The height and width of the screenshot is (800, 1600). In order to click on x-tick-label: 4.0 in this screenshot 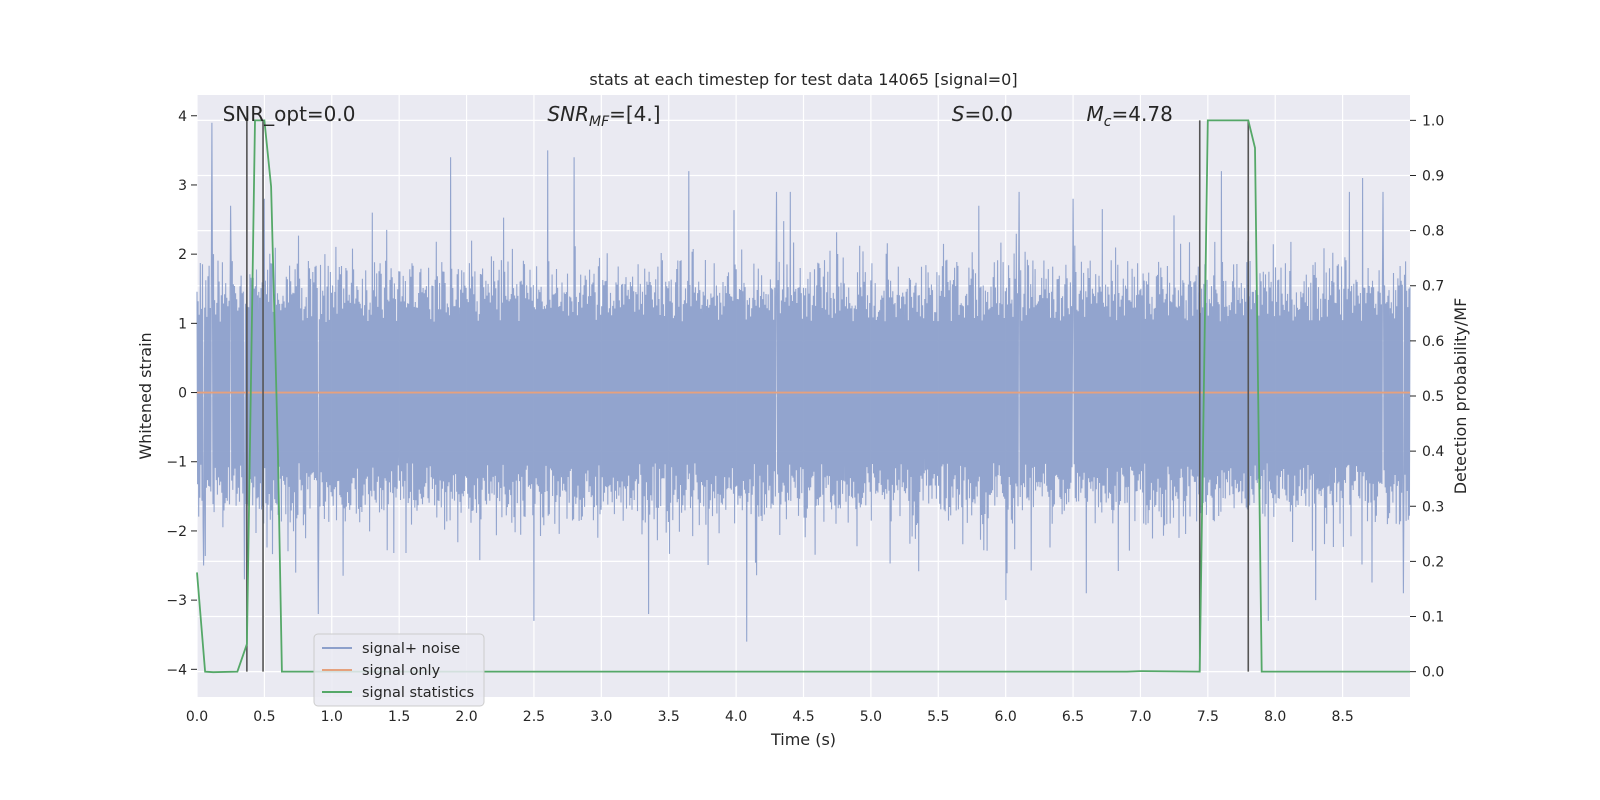, I will do `click(736, 717)`.